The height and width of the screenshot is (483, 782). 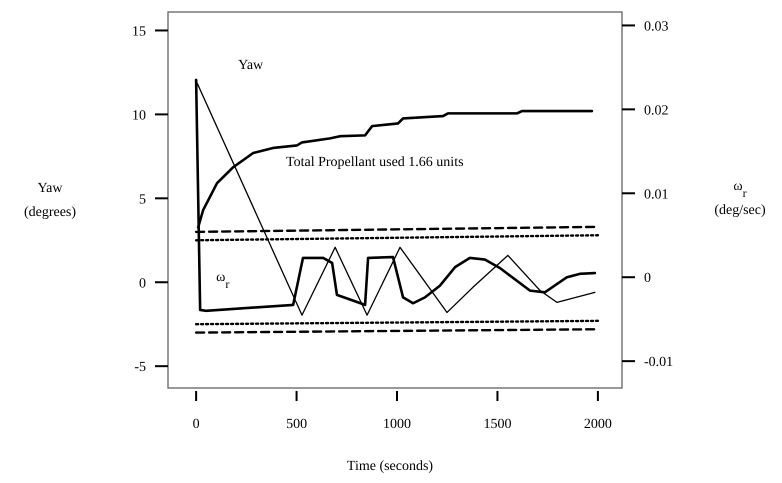 I want to click on x-tick-label: 500, so click(x=297, y=424).